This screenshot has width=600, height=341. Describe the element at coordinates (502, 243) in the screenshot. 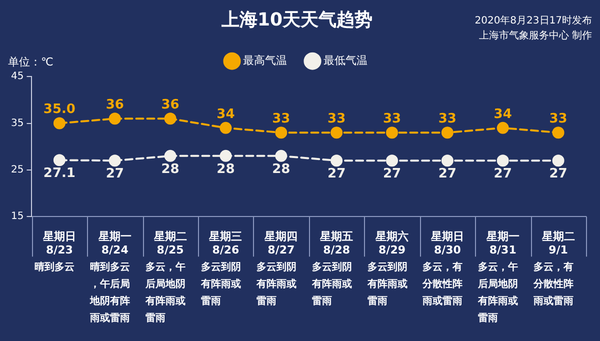

I see `x-tick-label: 星期一 8/31` at that location.